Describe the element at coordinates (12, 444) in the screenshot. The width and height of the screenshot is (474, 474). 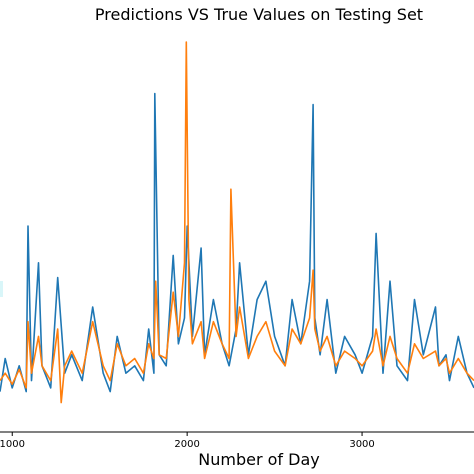
I see `x-tick-label: 1000` at that location.